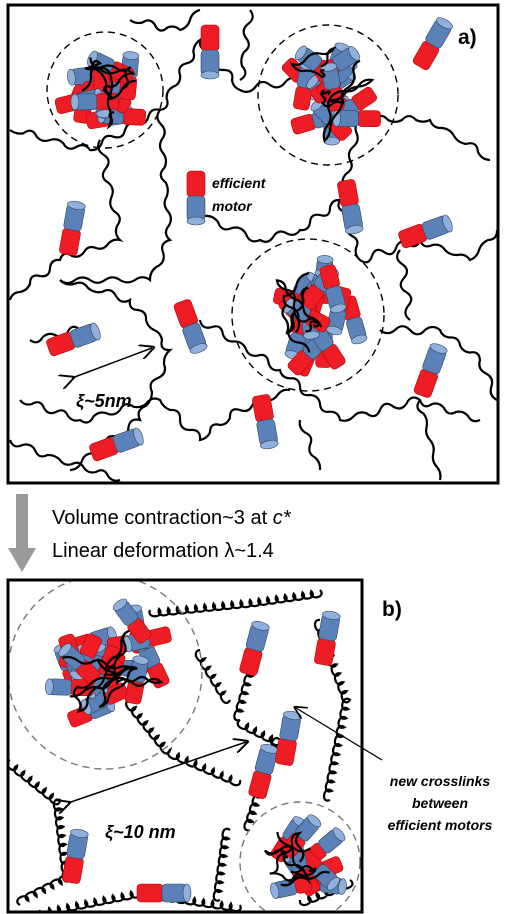 This screenshot has width=519, height=914. Describe the element at coordinates (239, 183) in the screenshot. I see `motor-note: efficient` at that location.